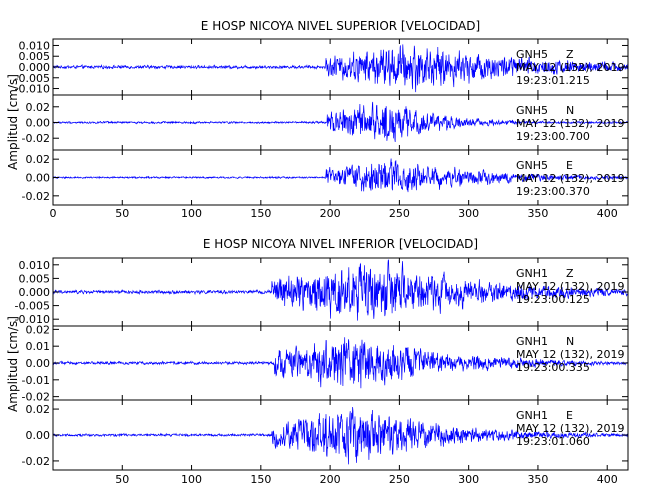 Image resolution: width=650 pixels, height=500 pixels. What do you see at coordinates (553, 367) in the screenshot?
I see `record-time: 19:23:00.335` at bounding box center [553, 367].